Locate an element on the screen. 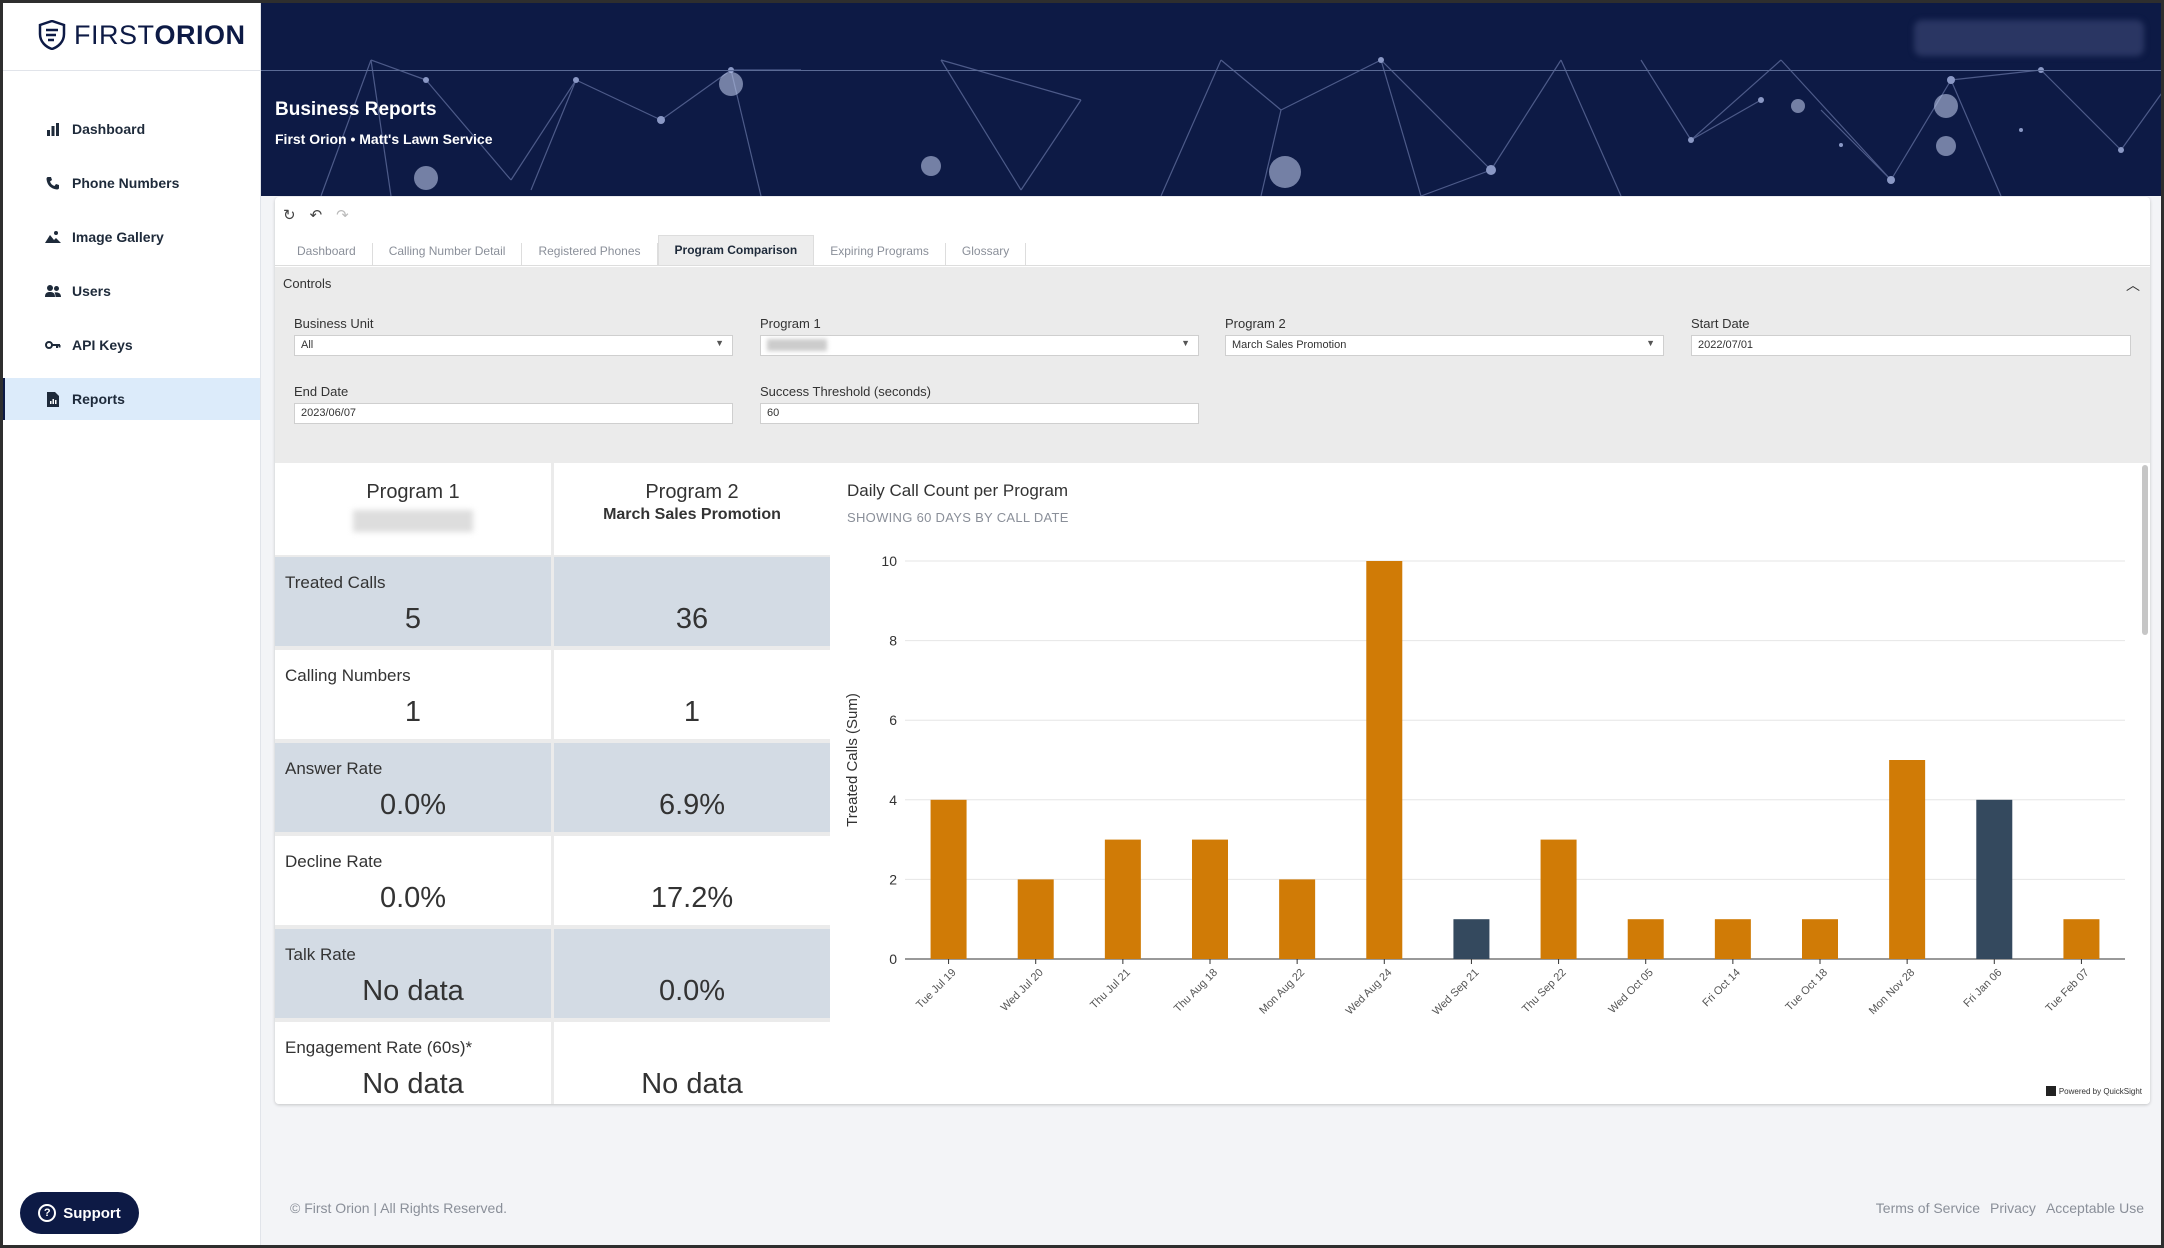 The width and height of the screenshot is (2164, 1248). start-date-label: Start Date is located at coordinates (1720, 323).